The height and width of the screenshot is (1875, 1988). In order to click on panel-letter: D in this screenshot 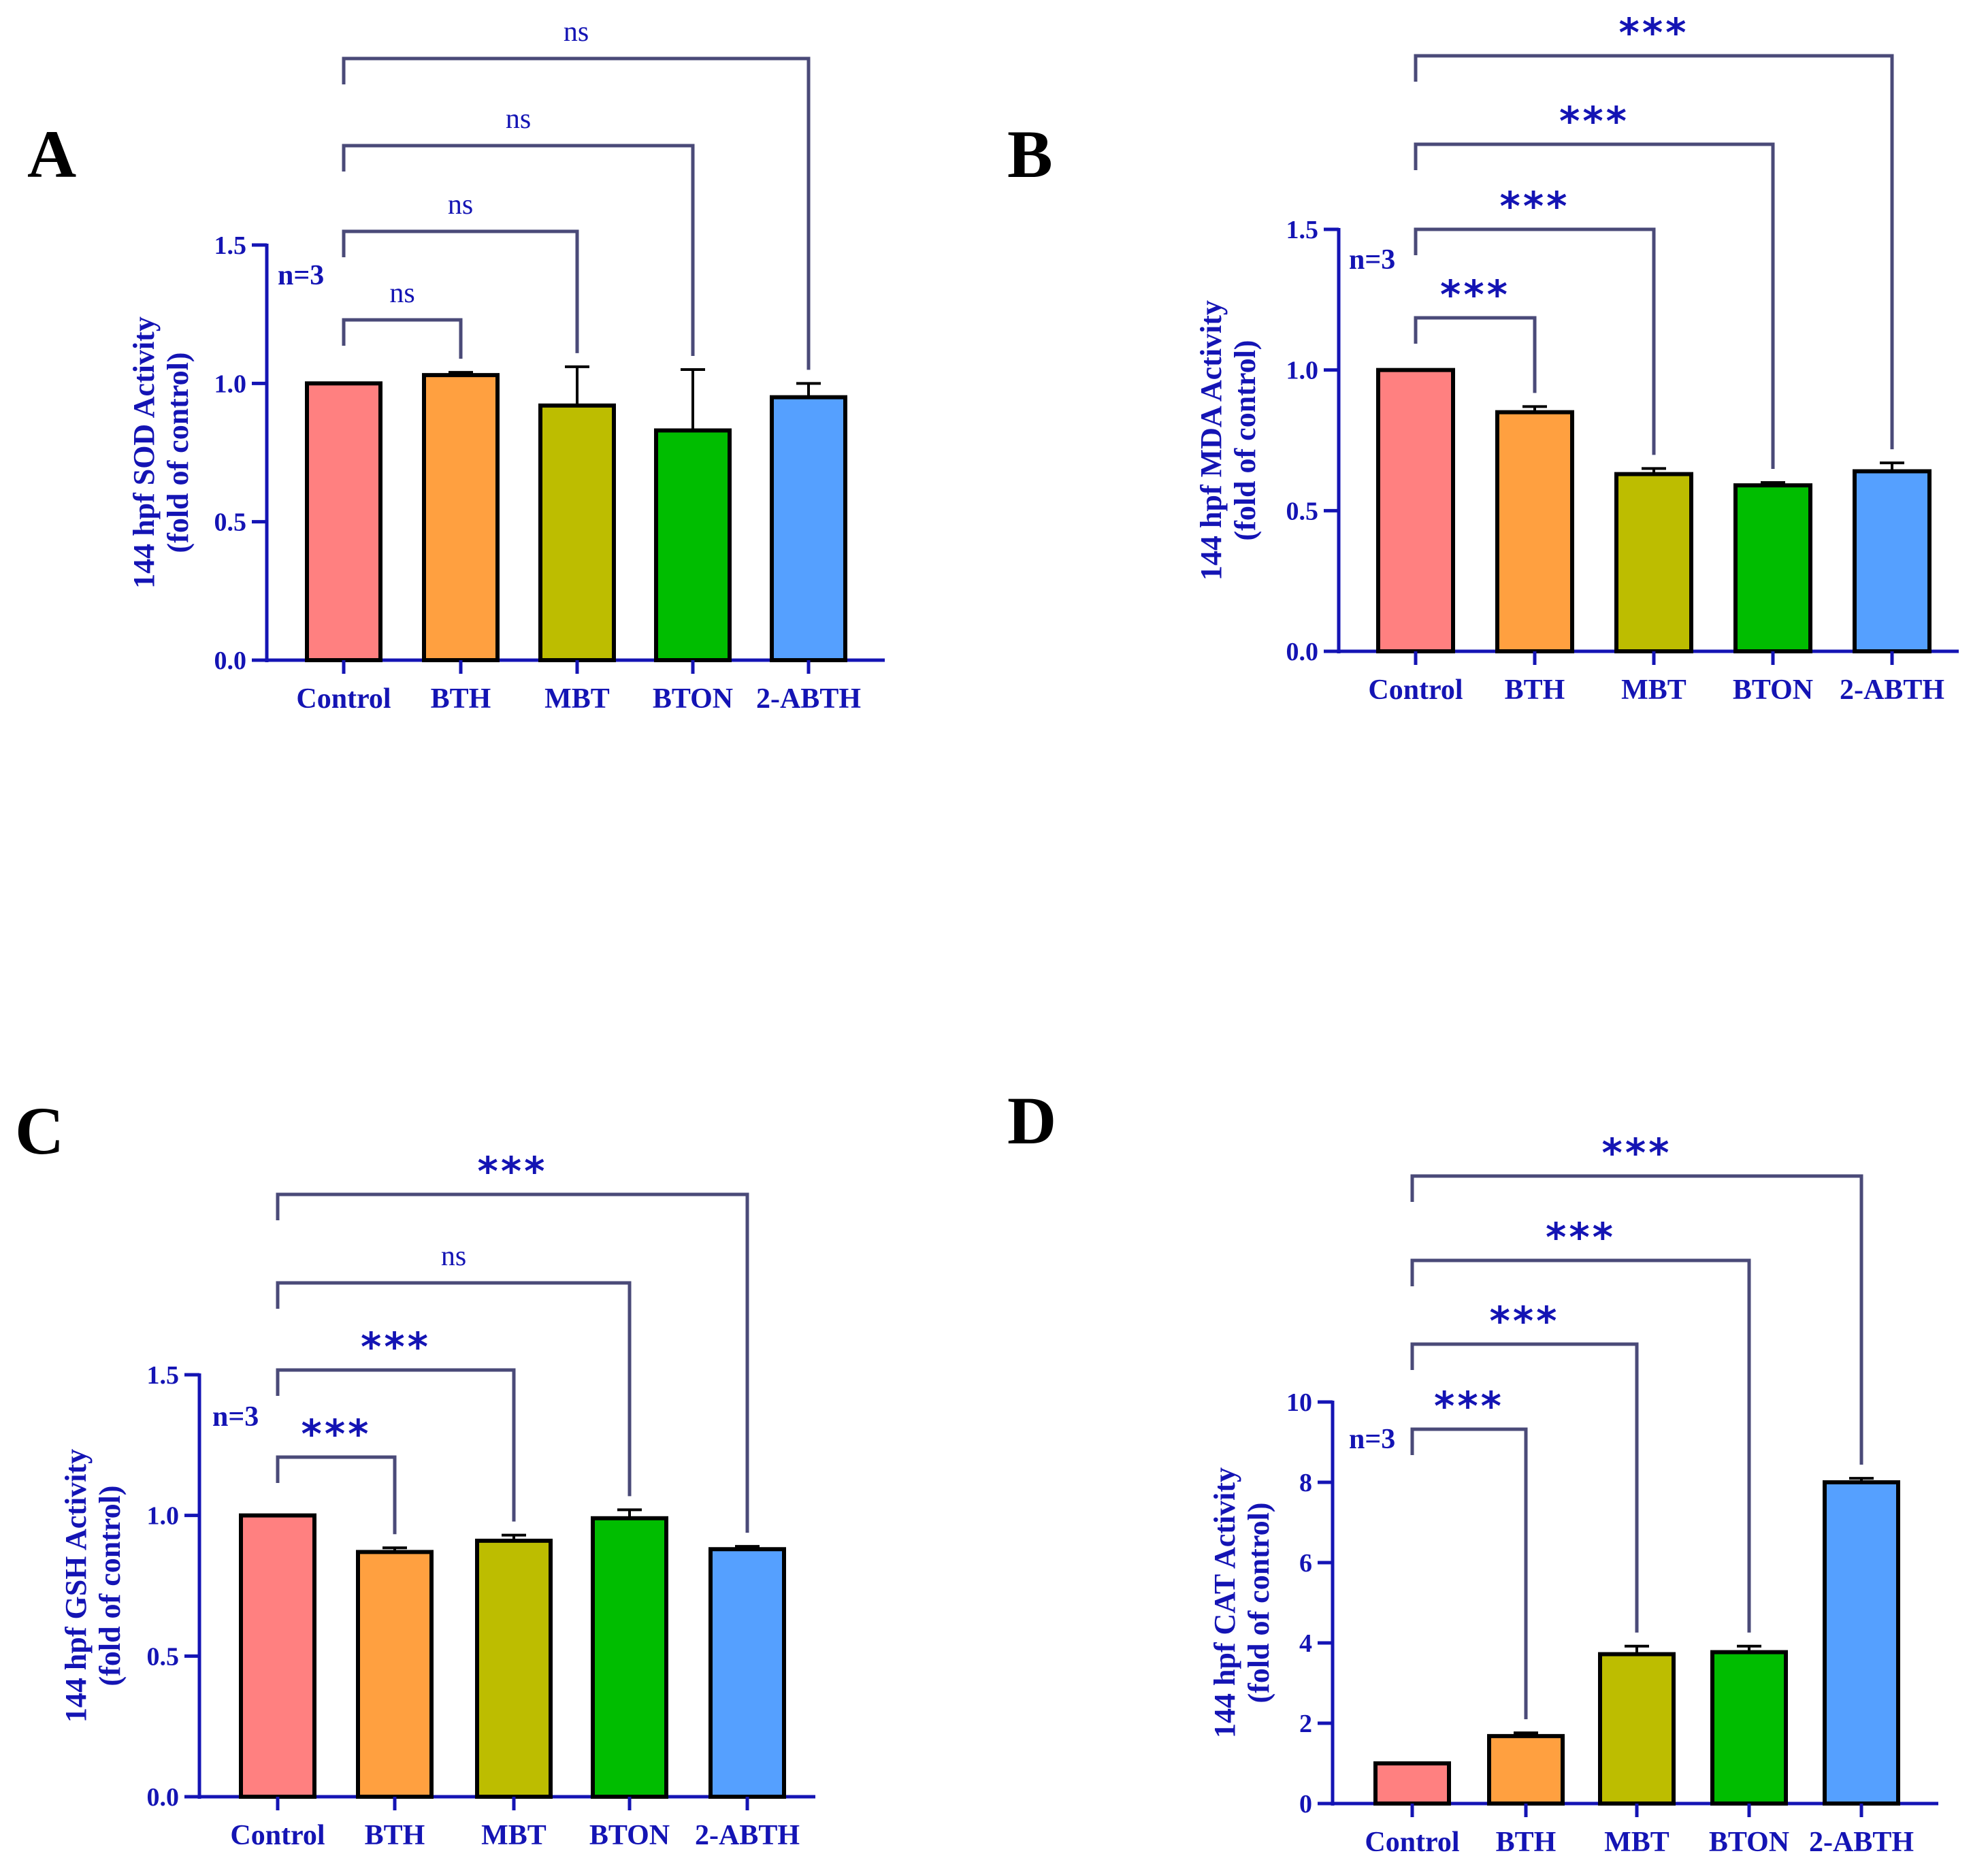, I will do `click(1031, 1120)`.